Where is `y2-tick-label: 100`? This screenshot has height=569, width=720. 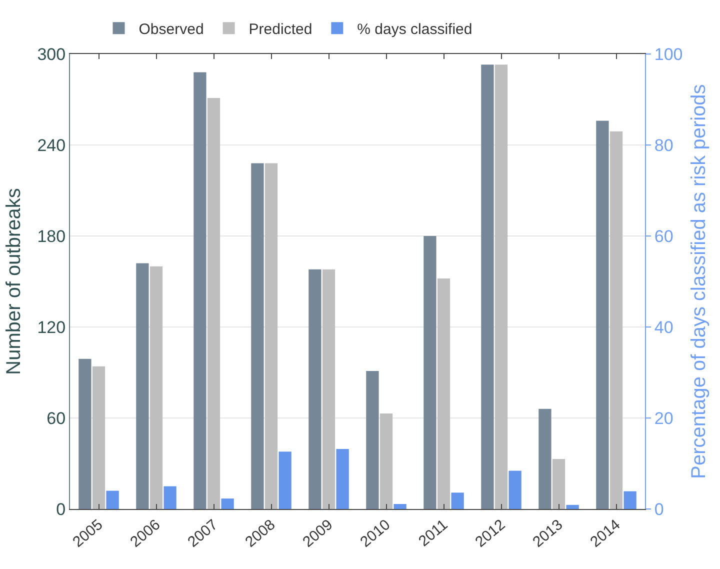 y2-tick-label: 100 is located at coordinates (668, 54).